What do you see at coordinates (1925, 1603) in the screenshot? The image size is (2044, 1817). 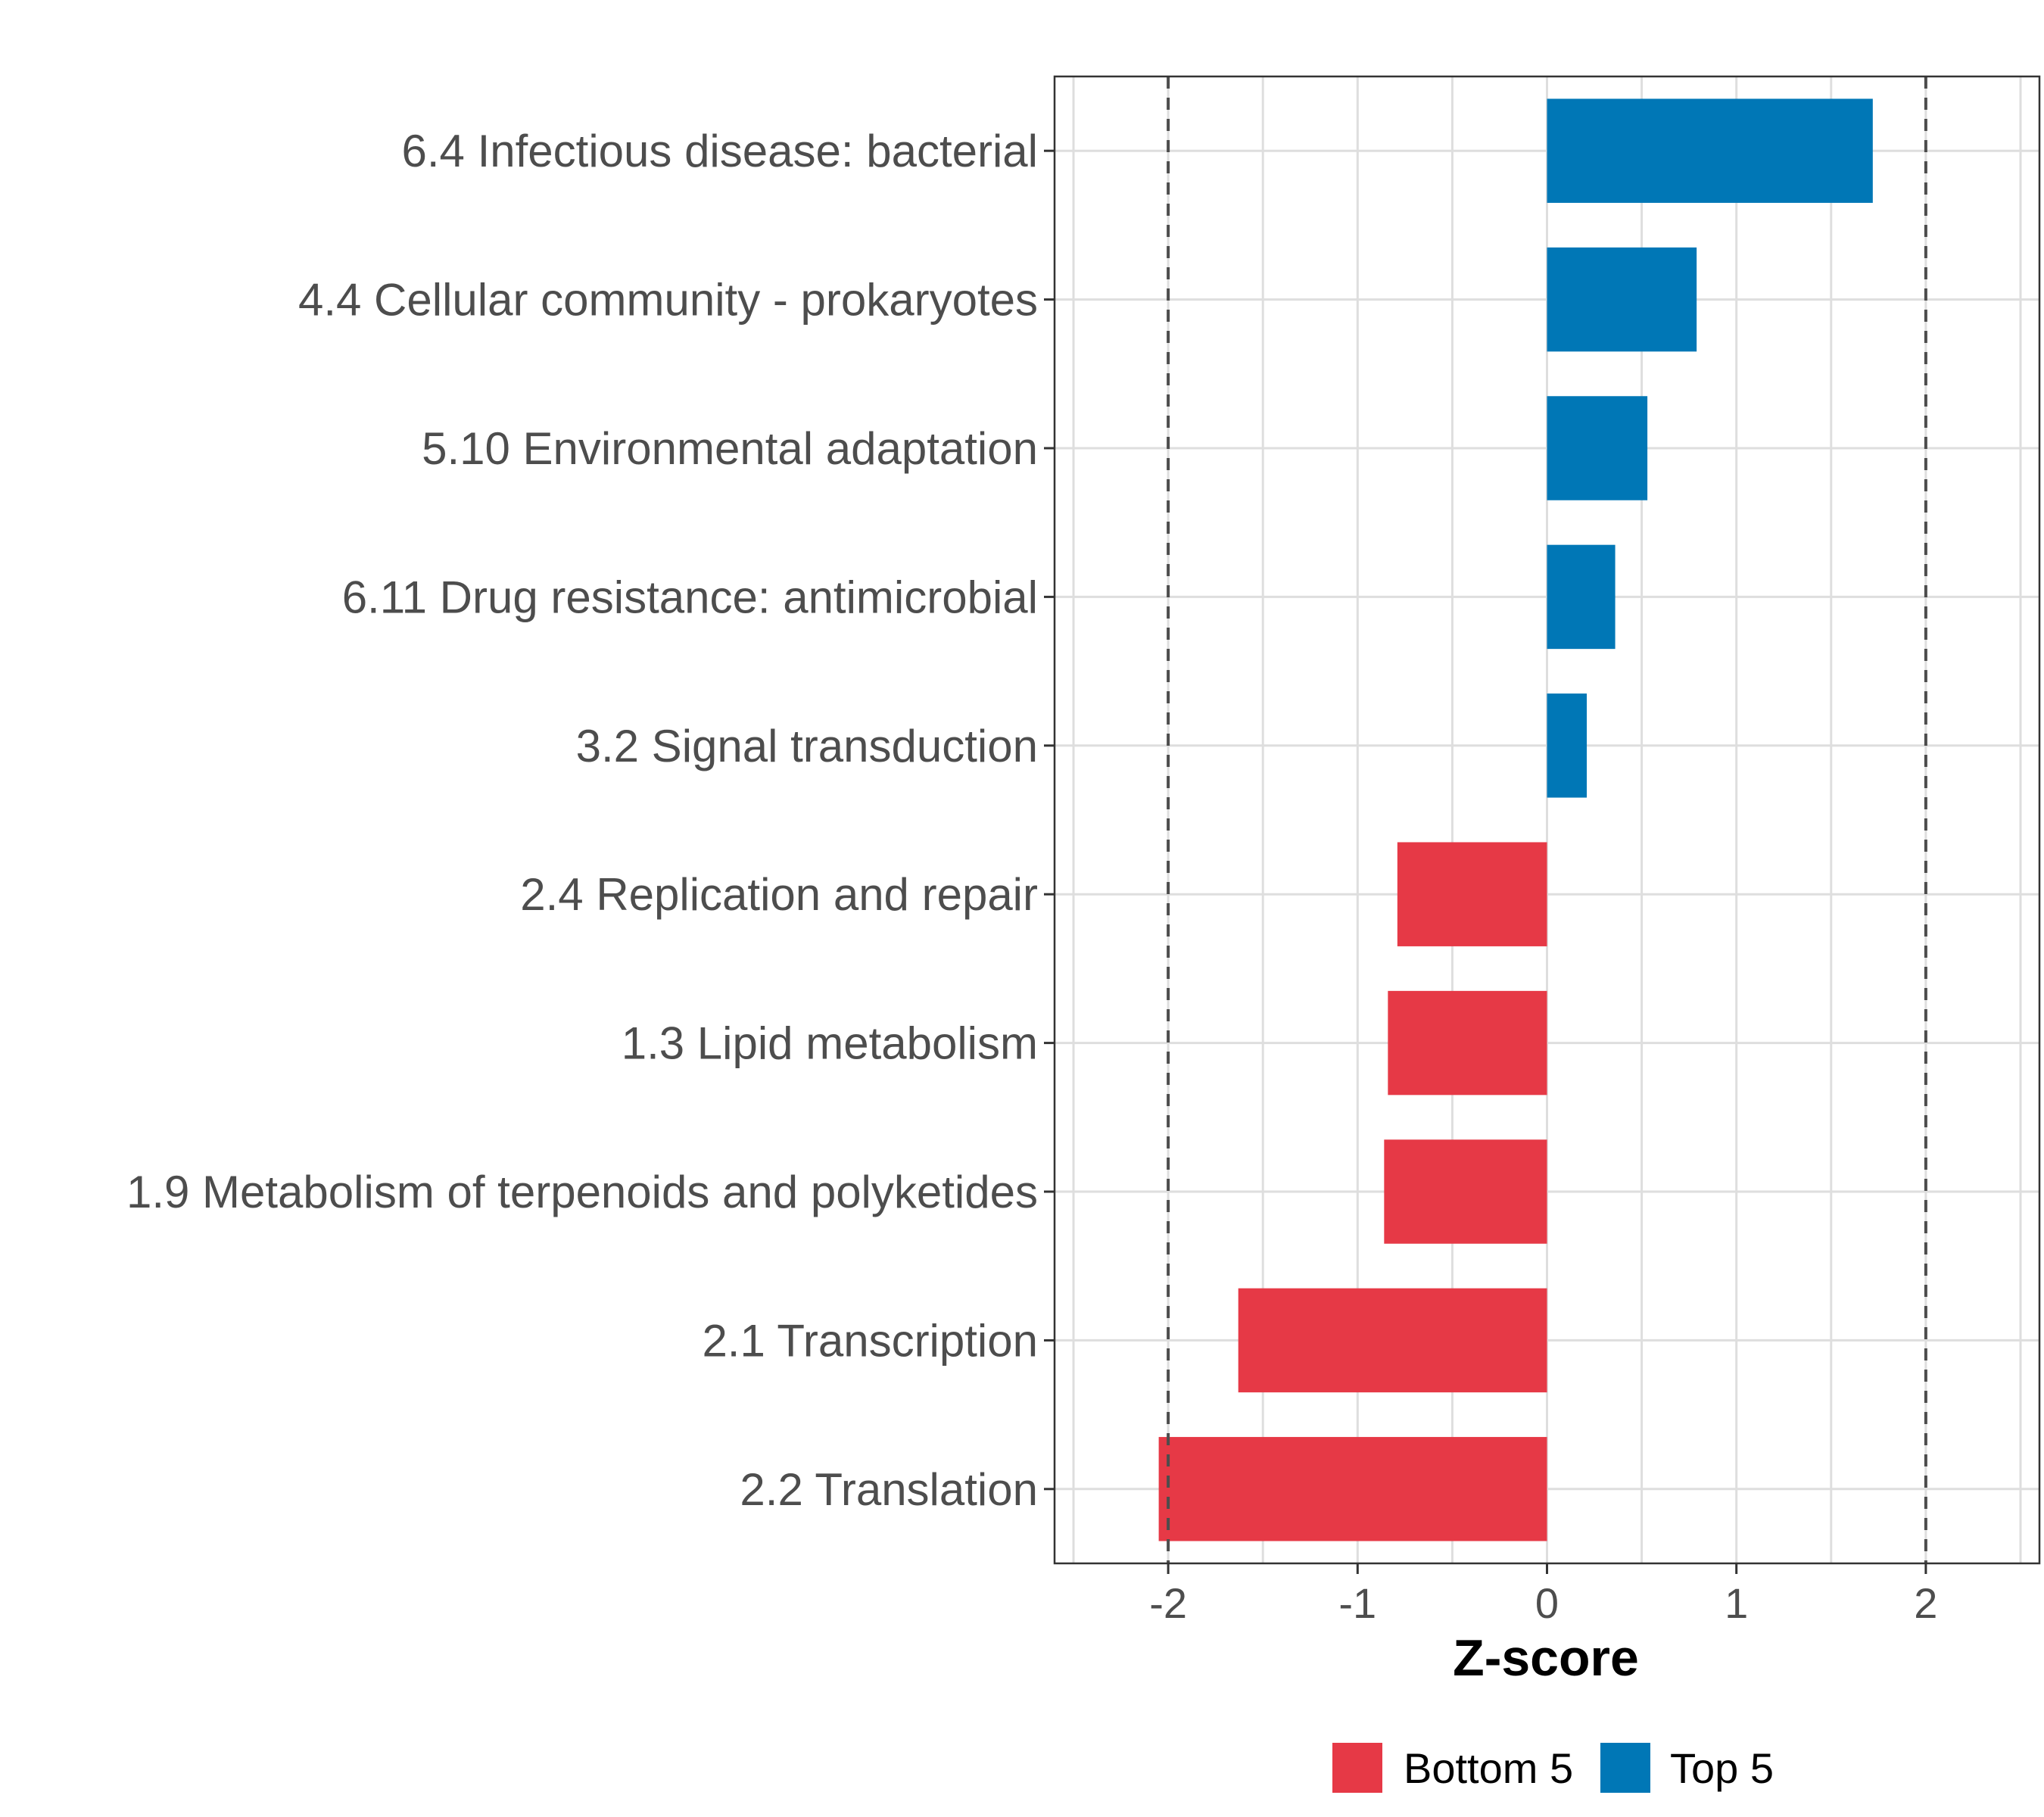 I see `x-tick-label: 2` at bounding box center [1925, 1603].